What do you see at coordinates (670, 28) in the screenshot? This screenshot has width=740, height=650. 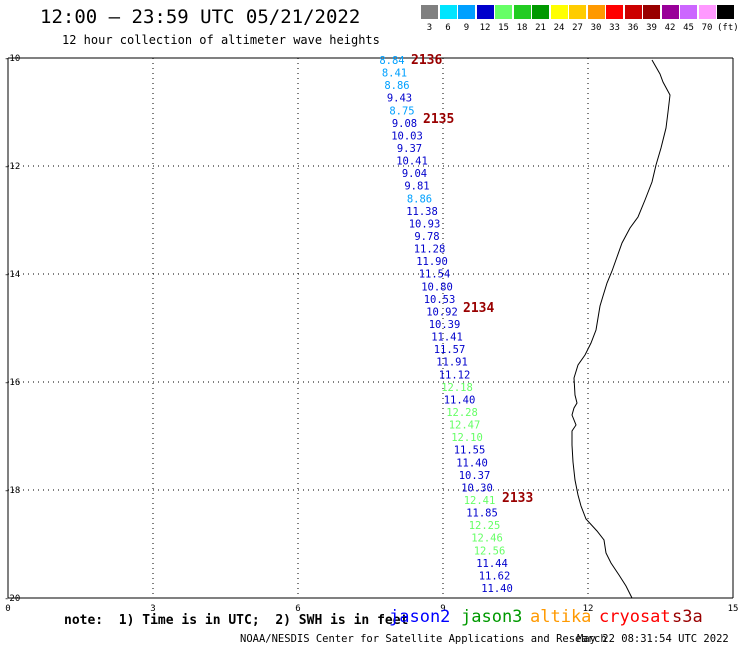 I see `legend-label: 42` at bounding box center [670, 28].